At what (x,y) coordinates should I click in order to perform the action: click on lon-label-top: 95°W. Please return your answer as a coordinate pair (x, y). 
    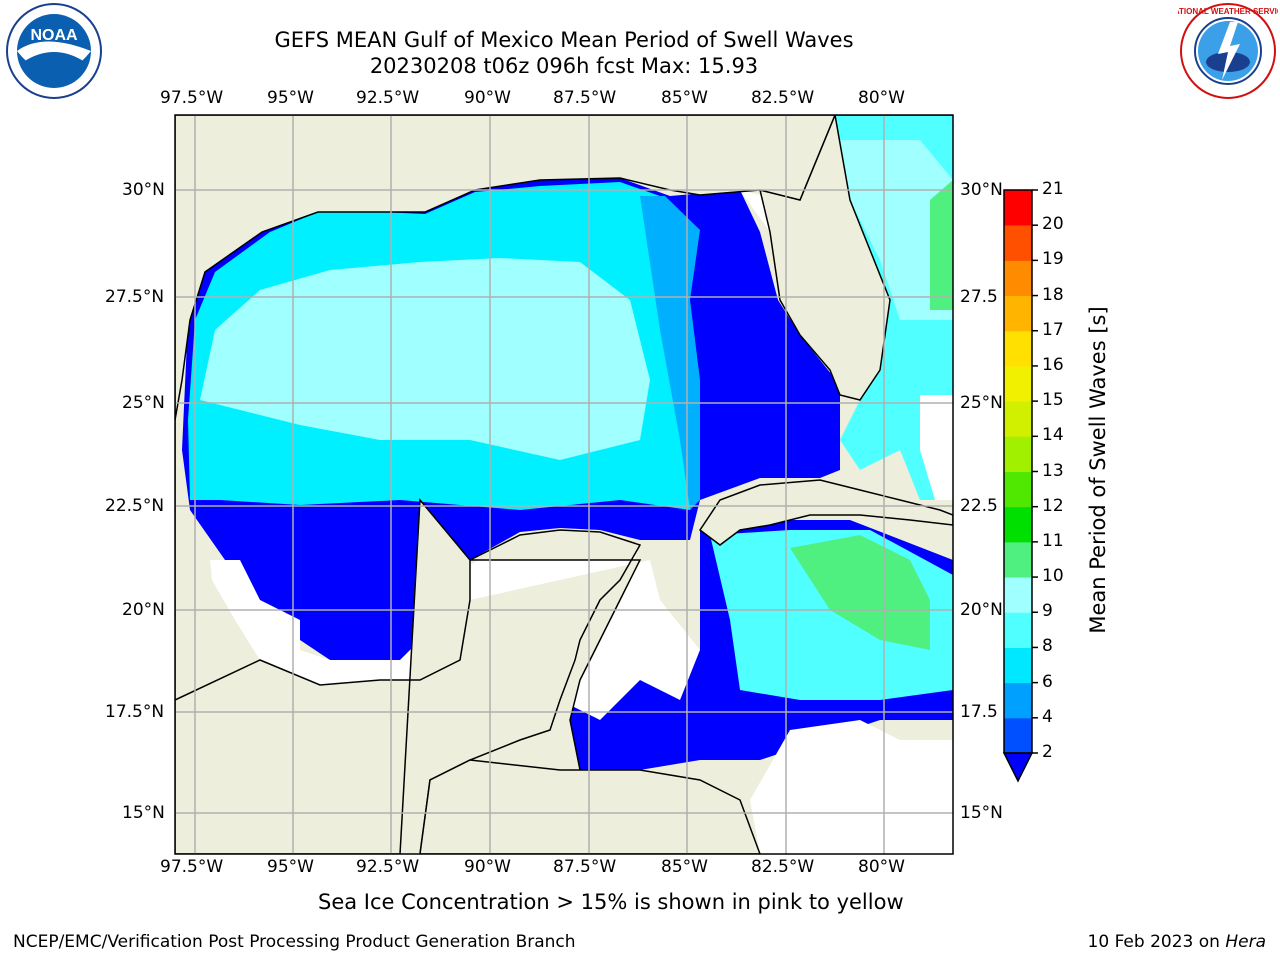
    Looking at the image, I should click on (290, 98).